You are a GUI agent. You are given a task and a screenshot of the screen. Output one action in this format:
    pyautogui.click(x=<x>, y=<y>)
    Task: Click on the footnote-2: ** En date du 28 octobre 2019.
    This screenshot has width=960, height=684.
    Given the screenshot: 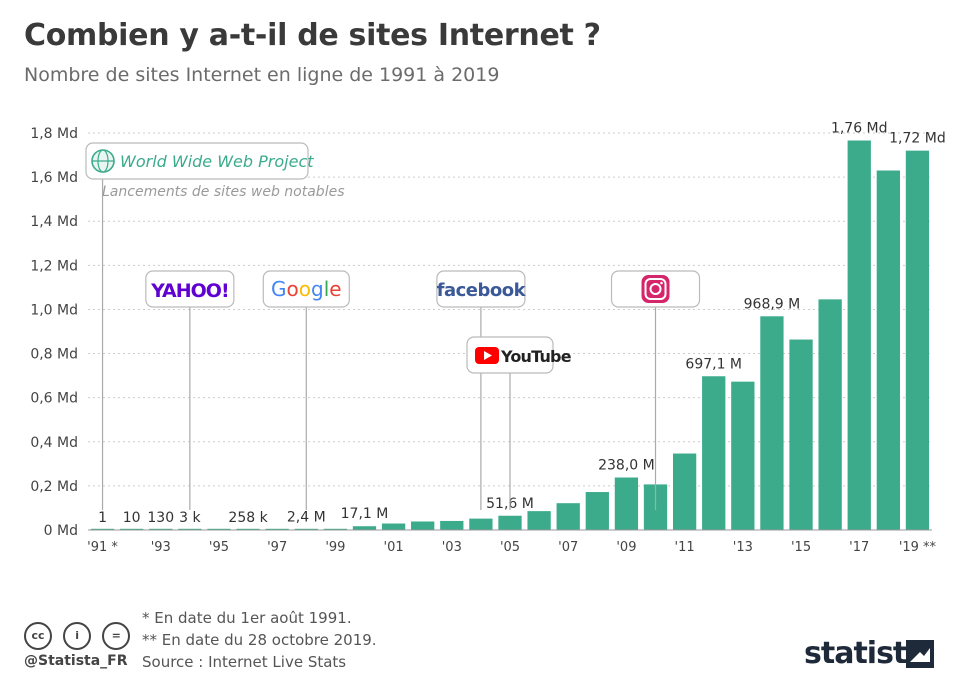 What is the action you would take?
    pyautogui.click(x=259, y=640)
    